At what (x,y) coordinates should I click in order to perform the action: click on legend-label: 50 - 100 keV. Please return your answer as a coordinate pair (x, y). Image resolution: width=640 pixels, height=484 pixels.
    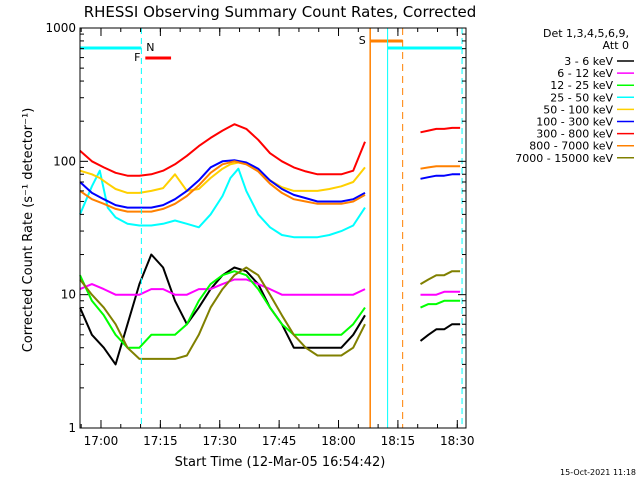
    Looking at the image, I should click on (578, 109).